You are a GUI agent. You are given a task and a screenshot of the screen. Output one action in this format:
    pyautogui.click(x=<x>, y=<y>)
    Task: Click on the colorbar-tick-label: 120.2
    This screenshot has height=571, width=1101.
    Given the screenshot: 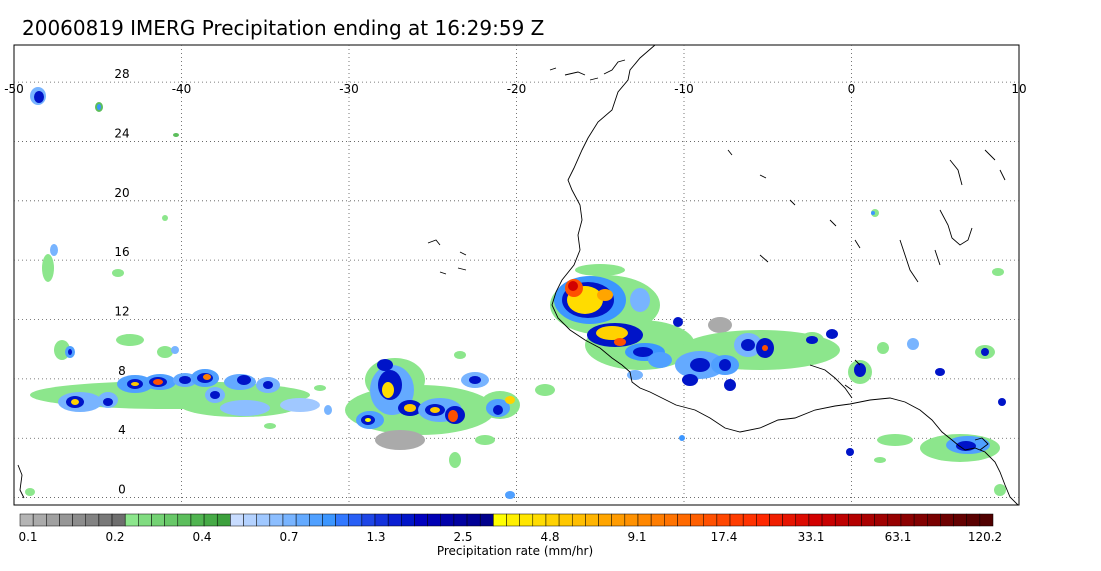 What is the action you would take?
    pyautogui.click(x=985, y=537)
    